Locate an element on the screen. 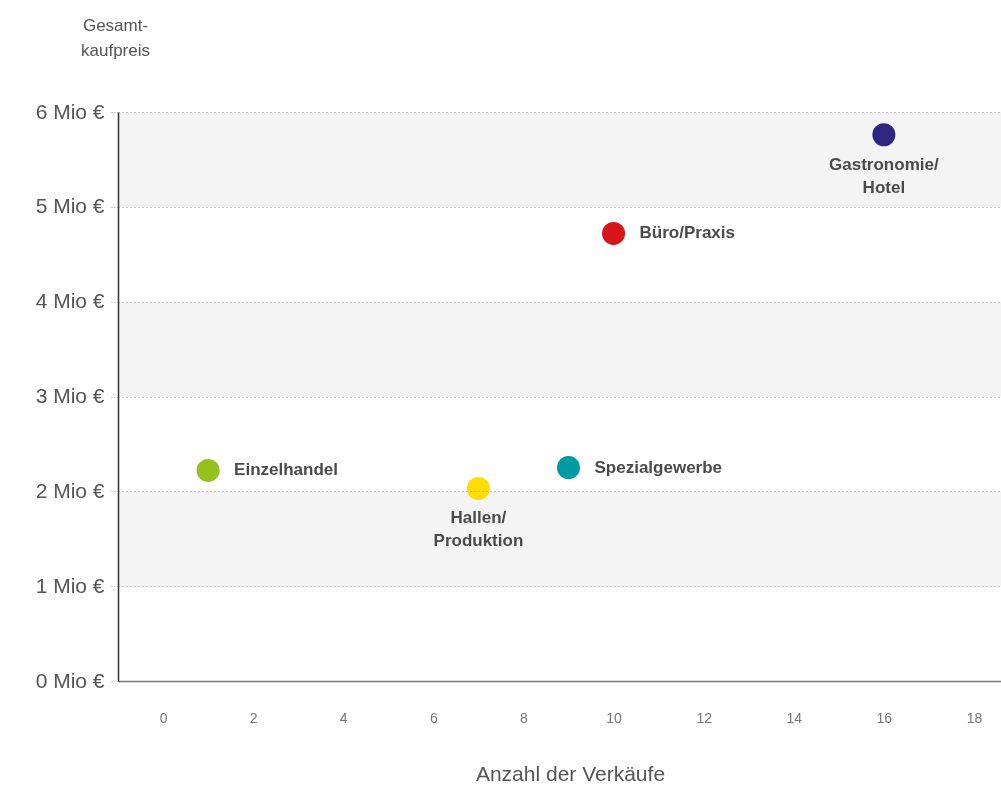 The width and height of the screenshot is (1001, 785). y-tick-label: 5 Mio € is located at coordinates (70, 206).